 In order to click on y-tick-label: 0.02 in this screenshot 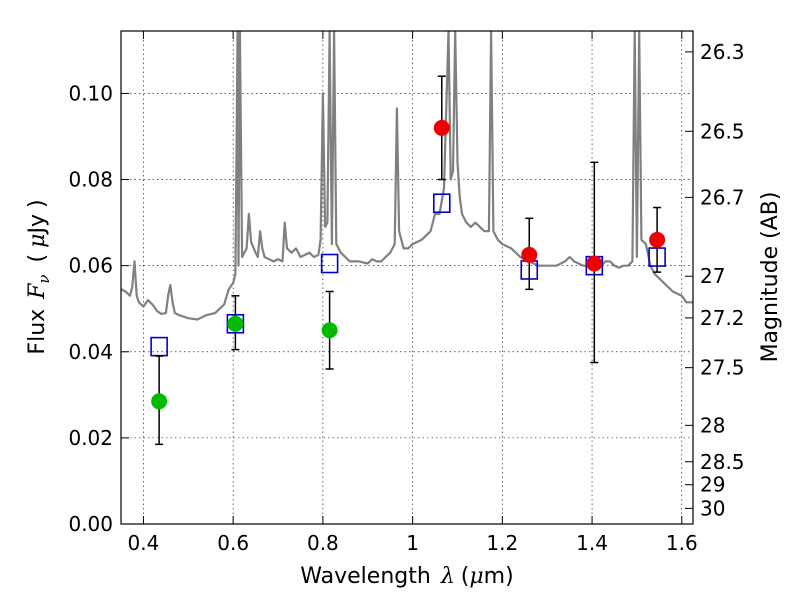, I will do `click(90, 438)`.